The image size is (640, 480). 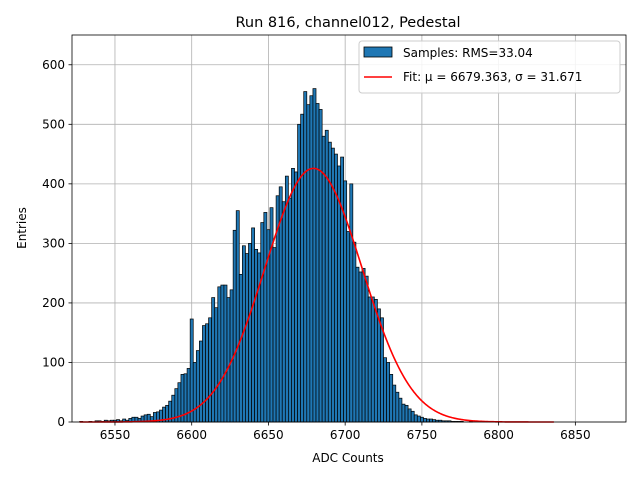 I want to click on x-axis-ticks: 6550 6600 6650 6700 6750 6800 6850, so click(x=345, y=432).